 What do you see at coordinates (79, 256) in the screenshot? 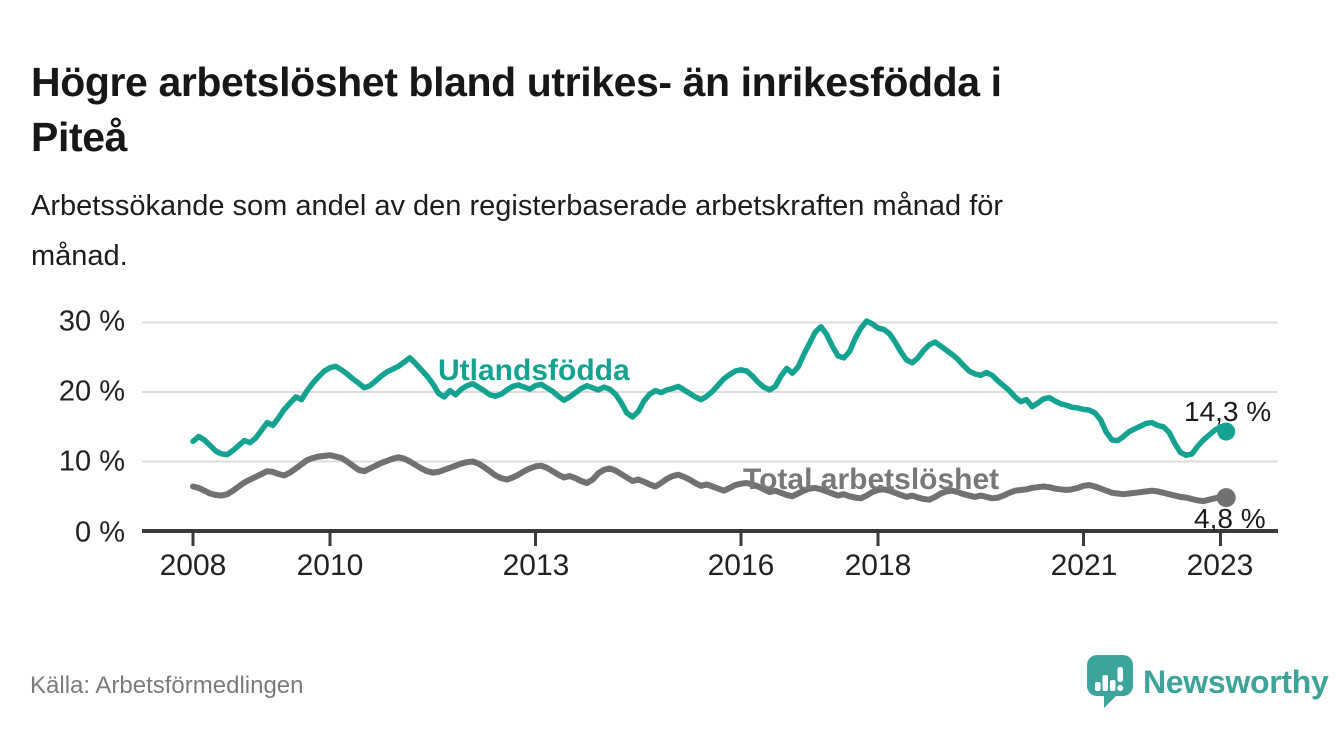
I see `chart-subtitle-line2: månad.` at bounding box center [79, 256].